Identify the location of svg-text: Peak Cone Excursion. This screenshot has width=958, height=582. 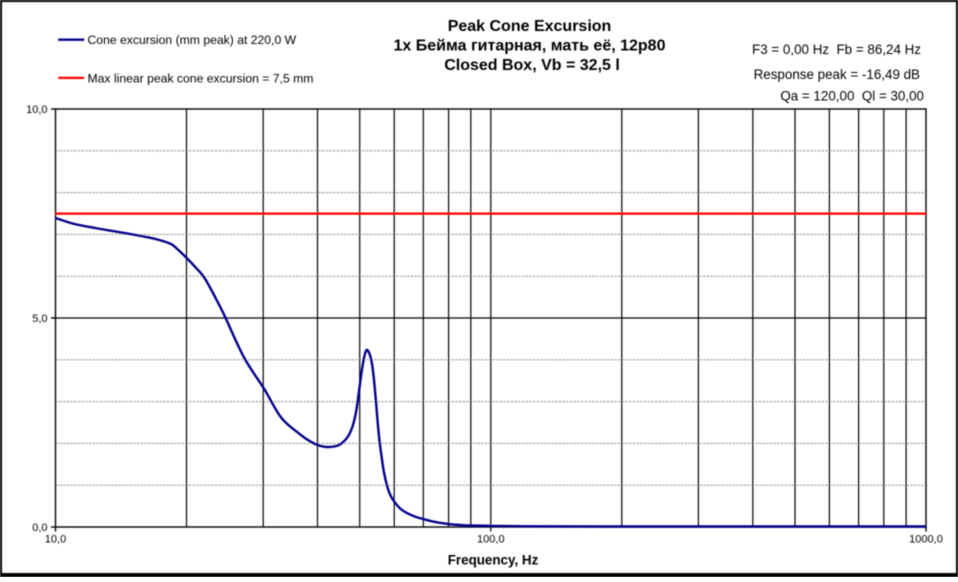
(530, 26).